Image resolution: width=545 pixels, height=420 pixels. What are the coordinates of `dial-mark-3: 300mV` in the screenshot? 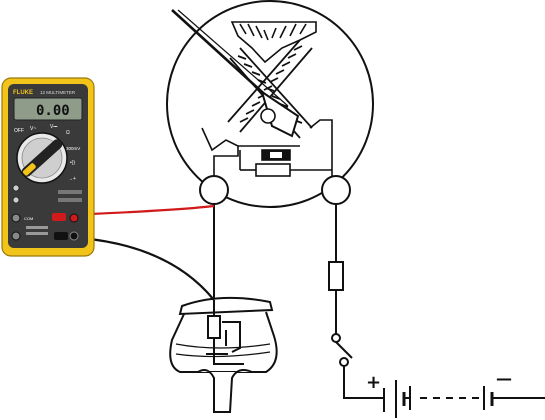 It's located at (73, 148).